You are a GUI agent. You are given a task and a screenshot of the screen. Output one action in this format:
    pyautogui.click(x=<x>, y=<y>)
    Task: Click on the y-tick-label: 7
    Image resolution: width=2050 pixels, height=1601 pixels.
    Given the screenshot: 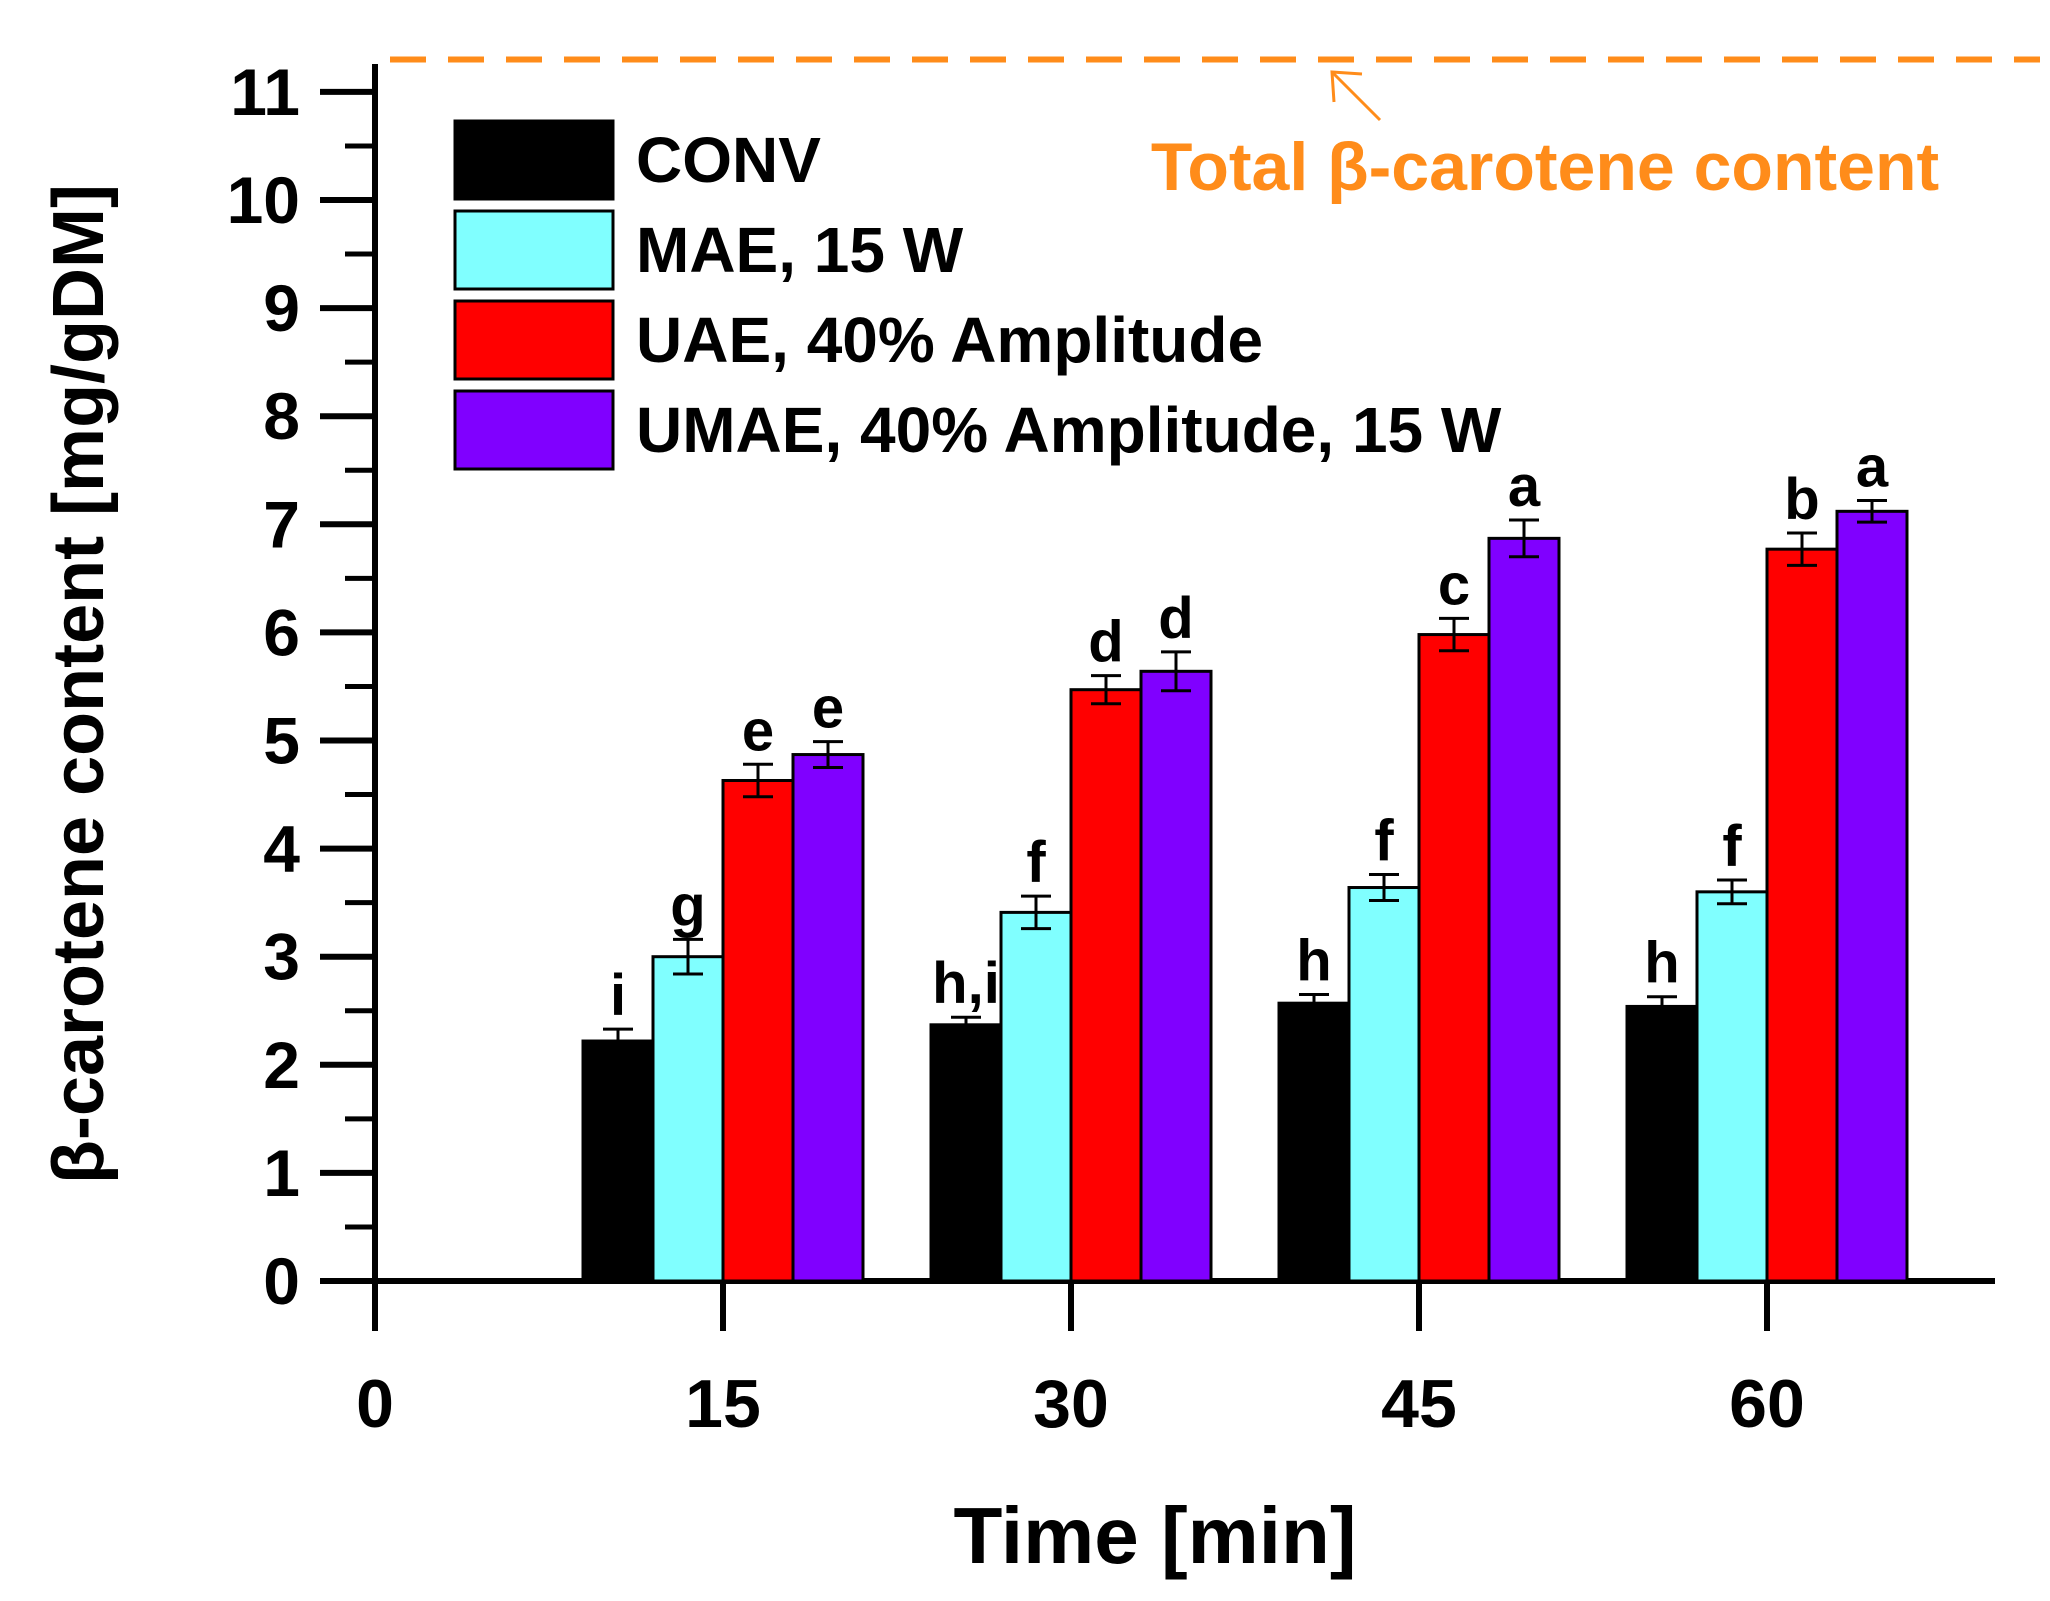 What is the action you would take?
    pyautogui.click(x=281, y=524)
    